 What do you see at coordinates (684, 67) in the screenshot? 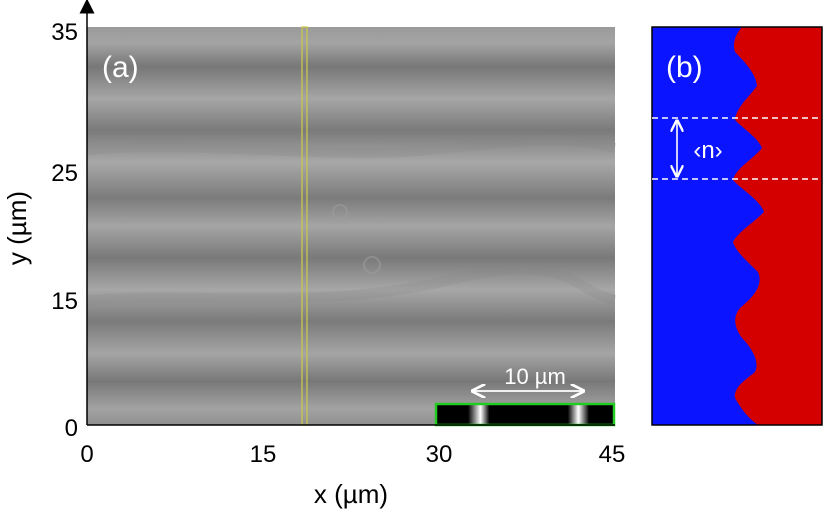
I see `panel-b-label: (b)` at bounding box center [684, 67].